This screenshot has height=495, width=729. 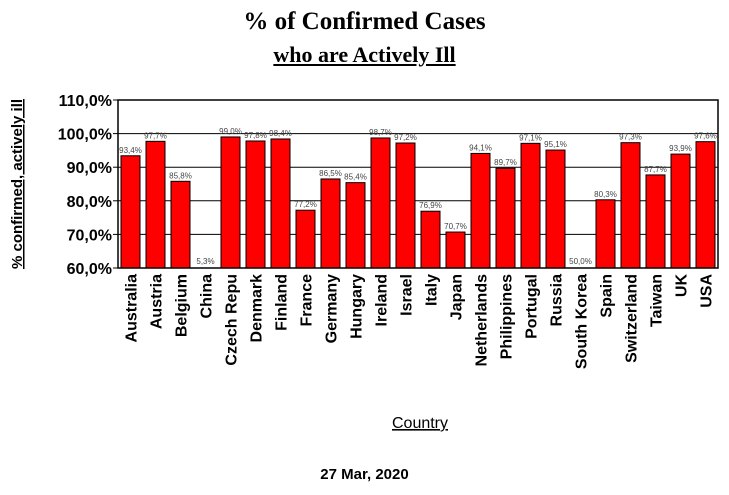 I want to click on data-label: 93,4%, so click(x=130, y=150).